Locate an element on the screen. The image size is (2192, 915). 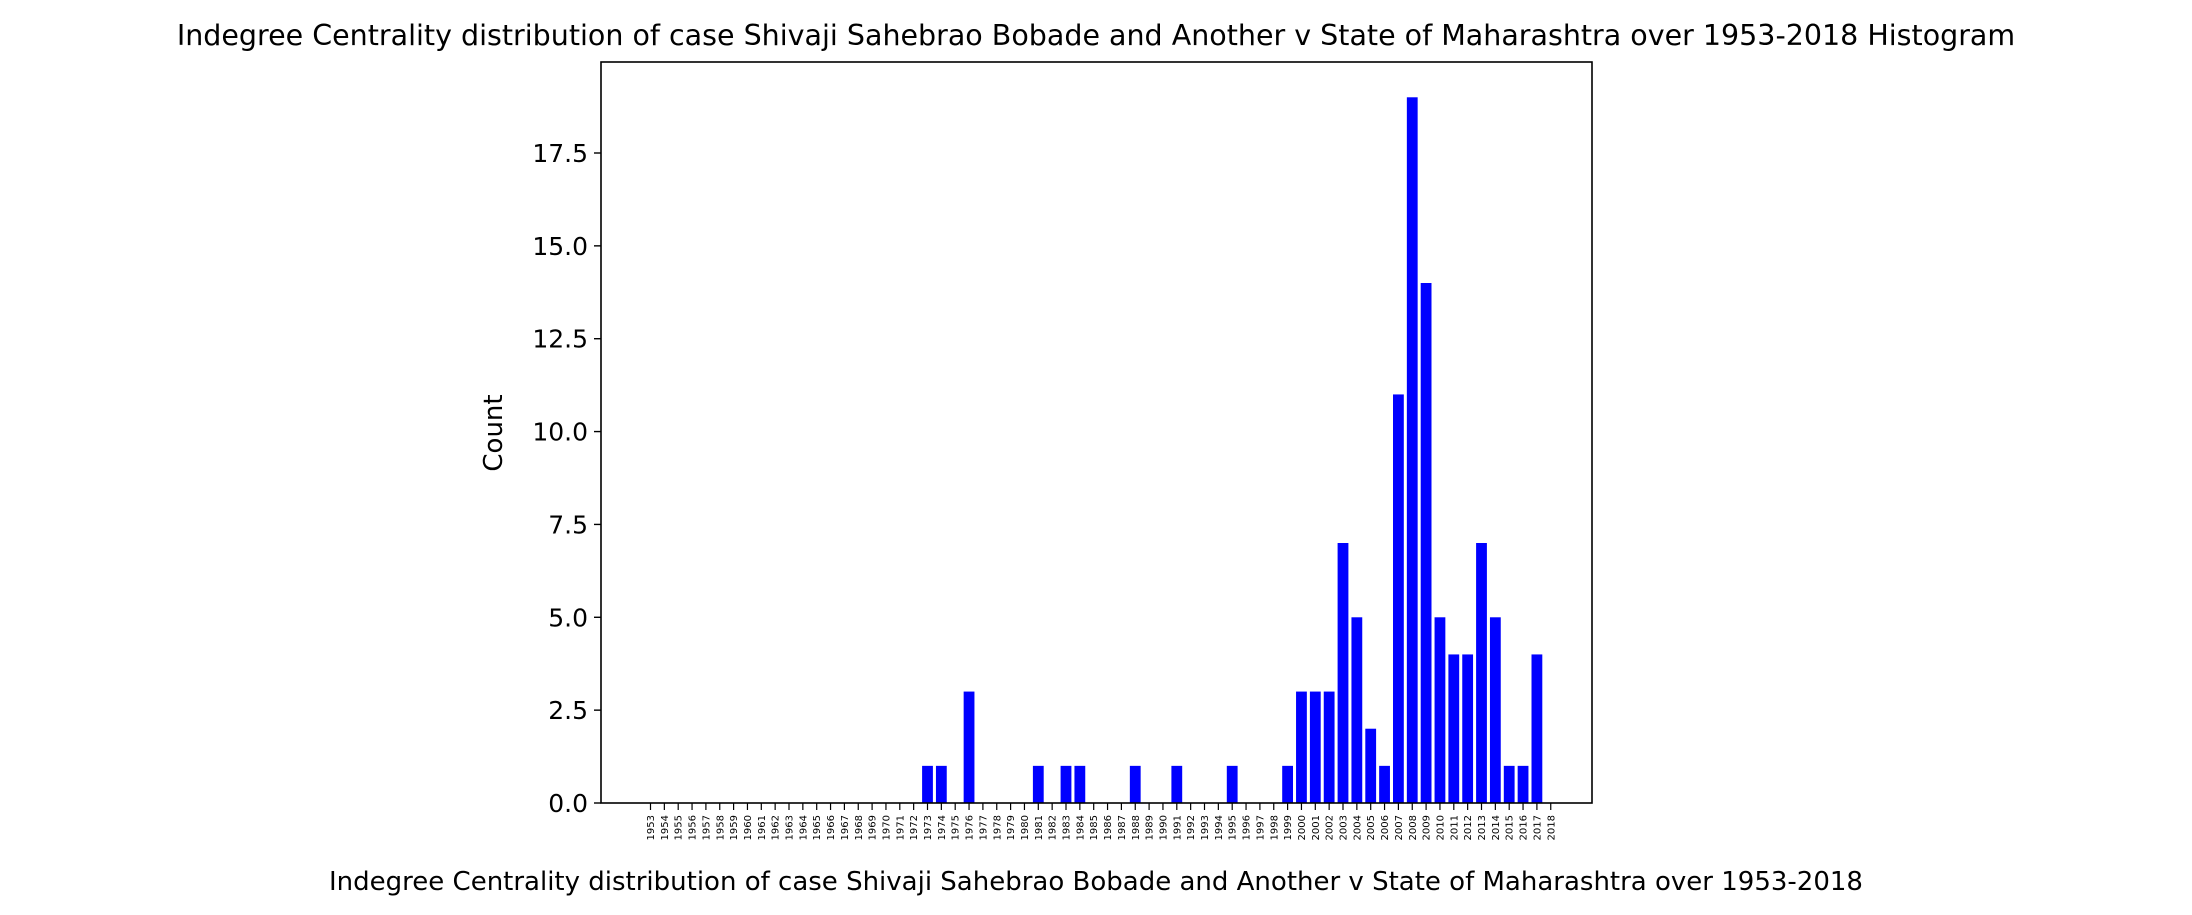
x-tick-label: 1970 is located at coordinates (886, 827).